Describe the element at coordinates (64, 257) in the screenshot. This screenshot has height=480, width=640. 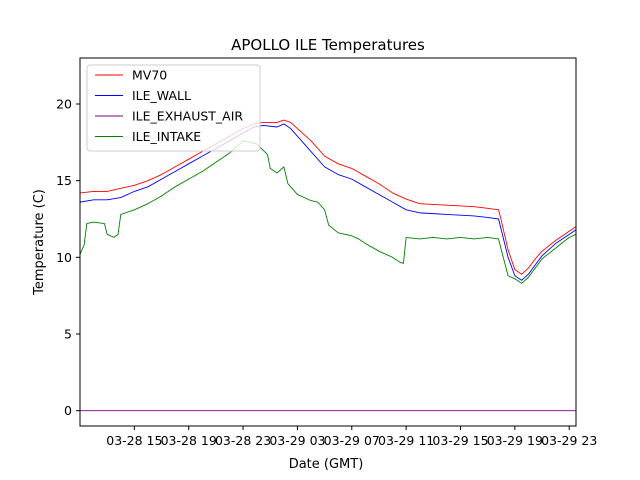
I see `y-tick-label: 10` at that location.